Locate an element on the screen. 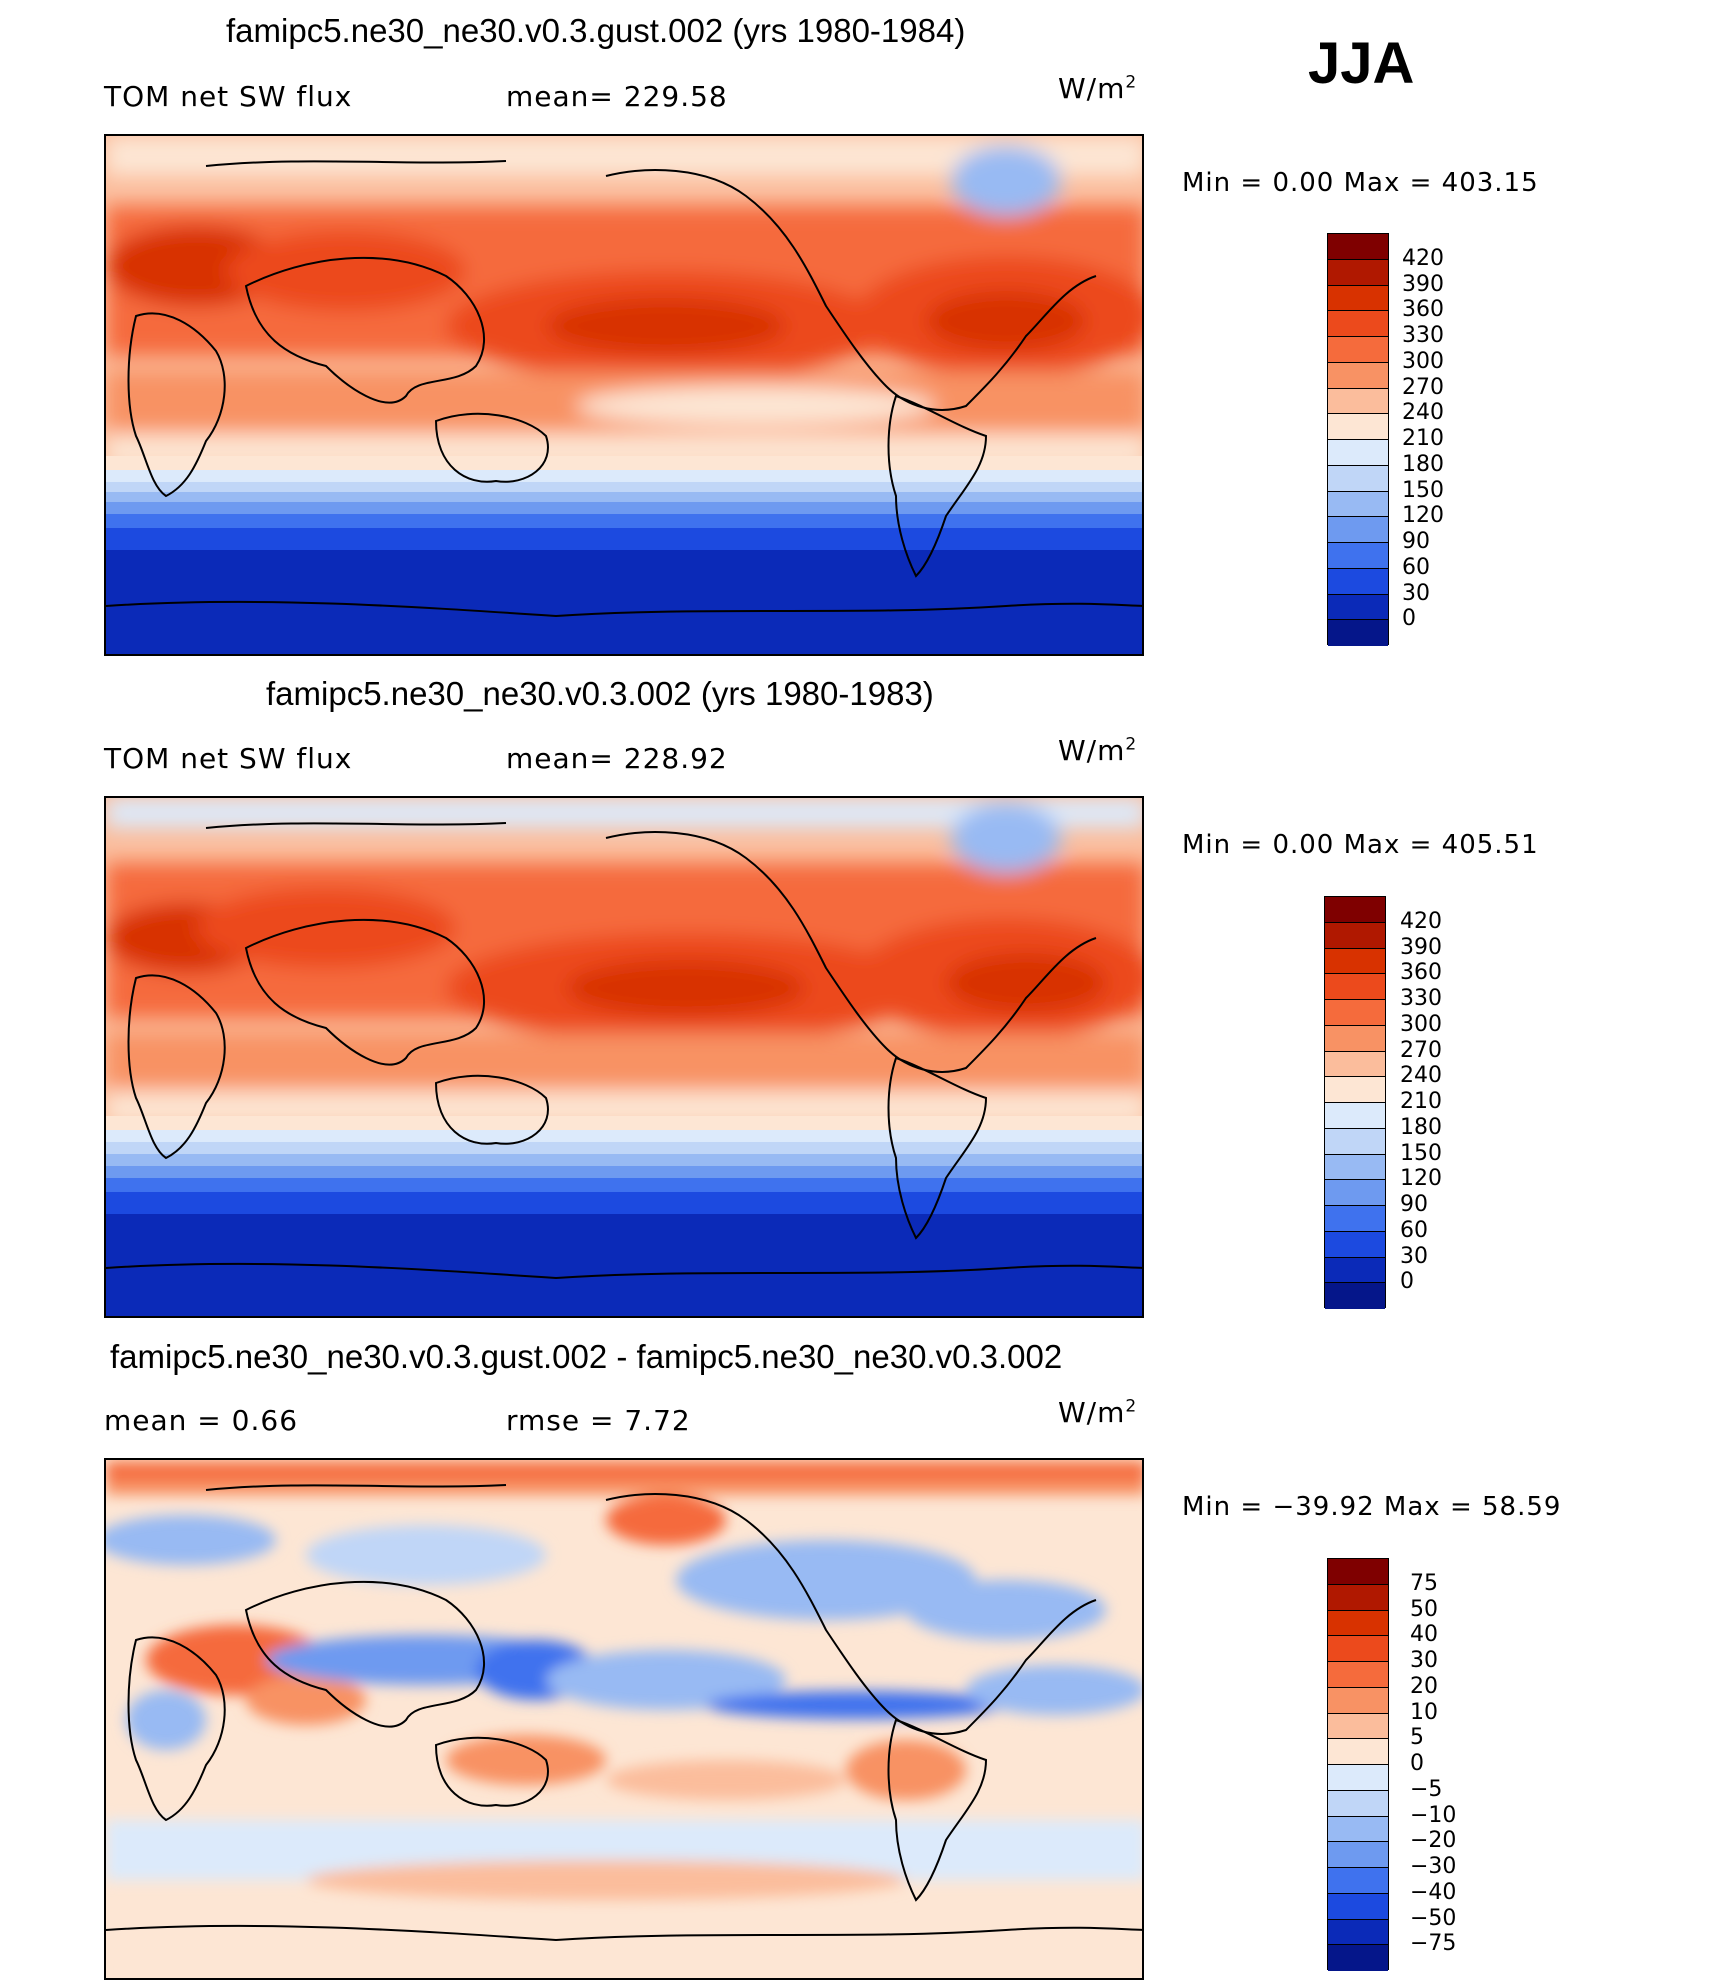  colorbar-label: −5 is located at coordinates (1426, 1789).